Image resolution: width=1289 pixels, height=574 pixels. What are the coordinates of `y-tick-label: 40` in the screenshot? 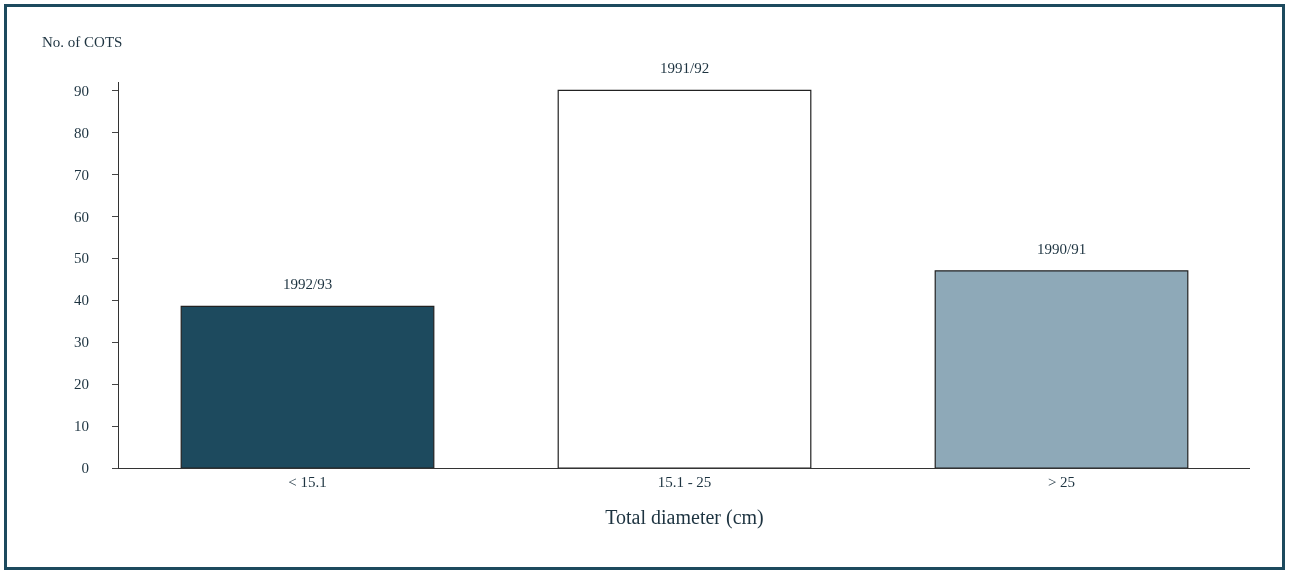 It's located at (81, 300).